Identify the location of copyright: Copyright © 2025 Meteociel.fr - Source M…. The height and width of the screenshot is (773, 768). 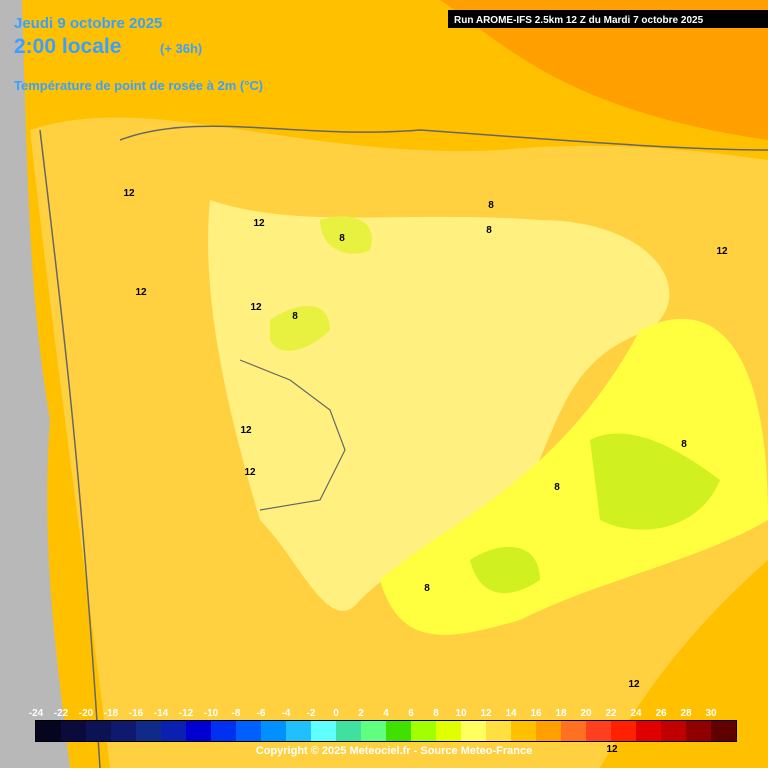
(394, 751).